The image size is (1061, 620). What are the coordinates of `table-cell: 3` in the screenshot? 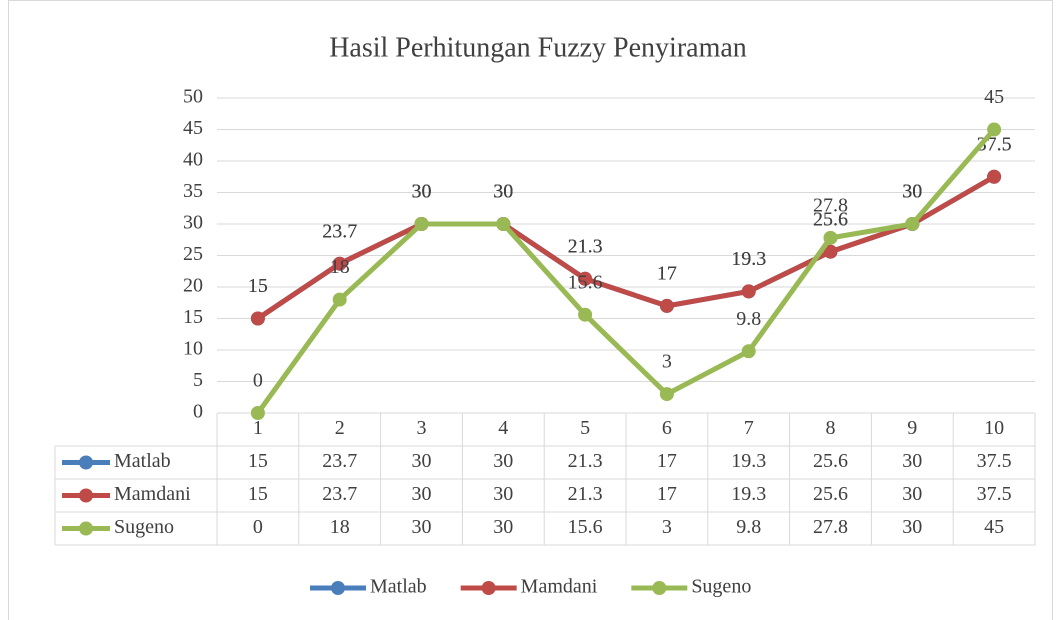 It's located at (667, 527).